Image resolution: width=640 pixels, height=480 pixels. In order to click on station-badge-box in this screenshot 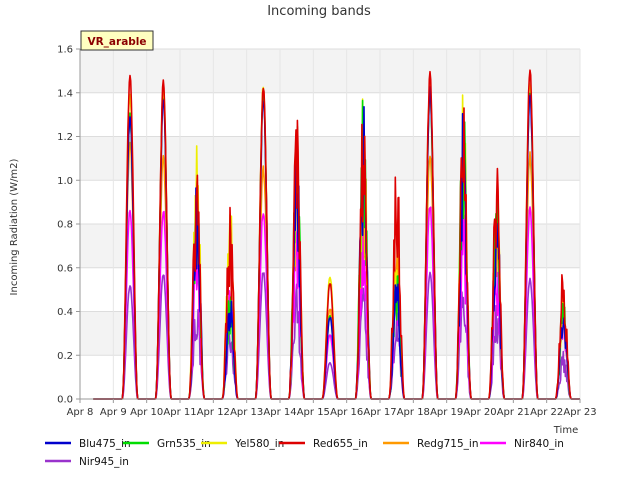, I will do `click(117, 40)`.